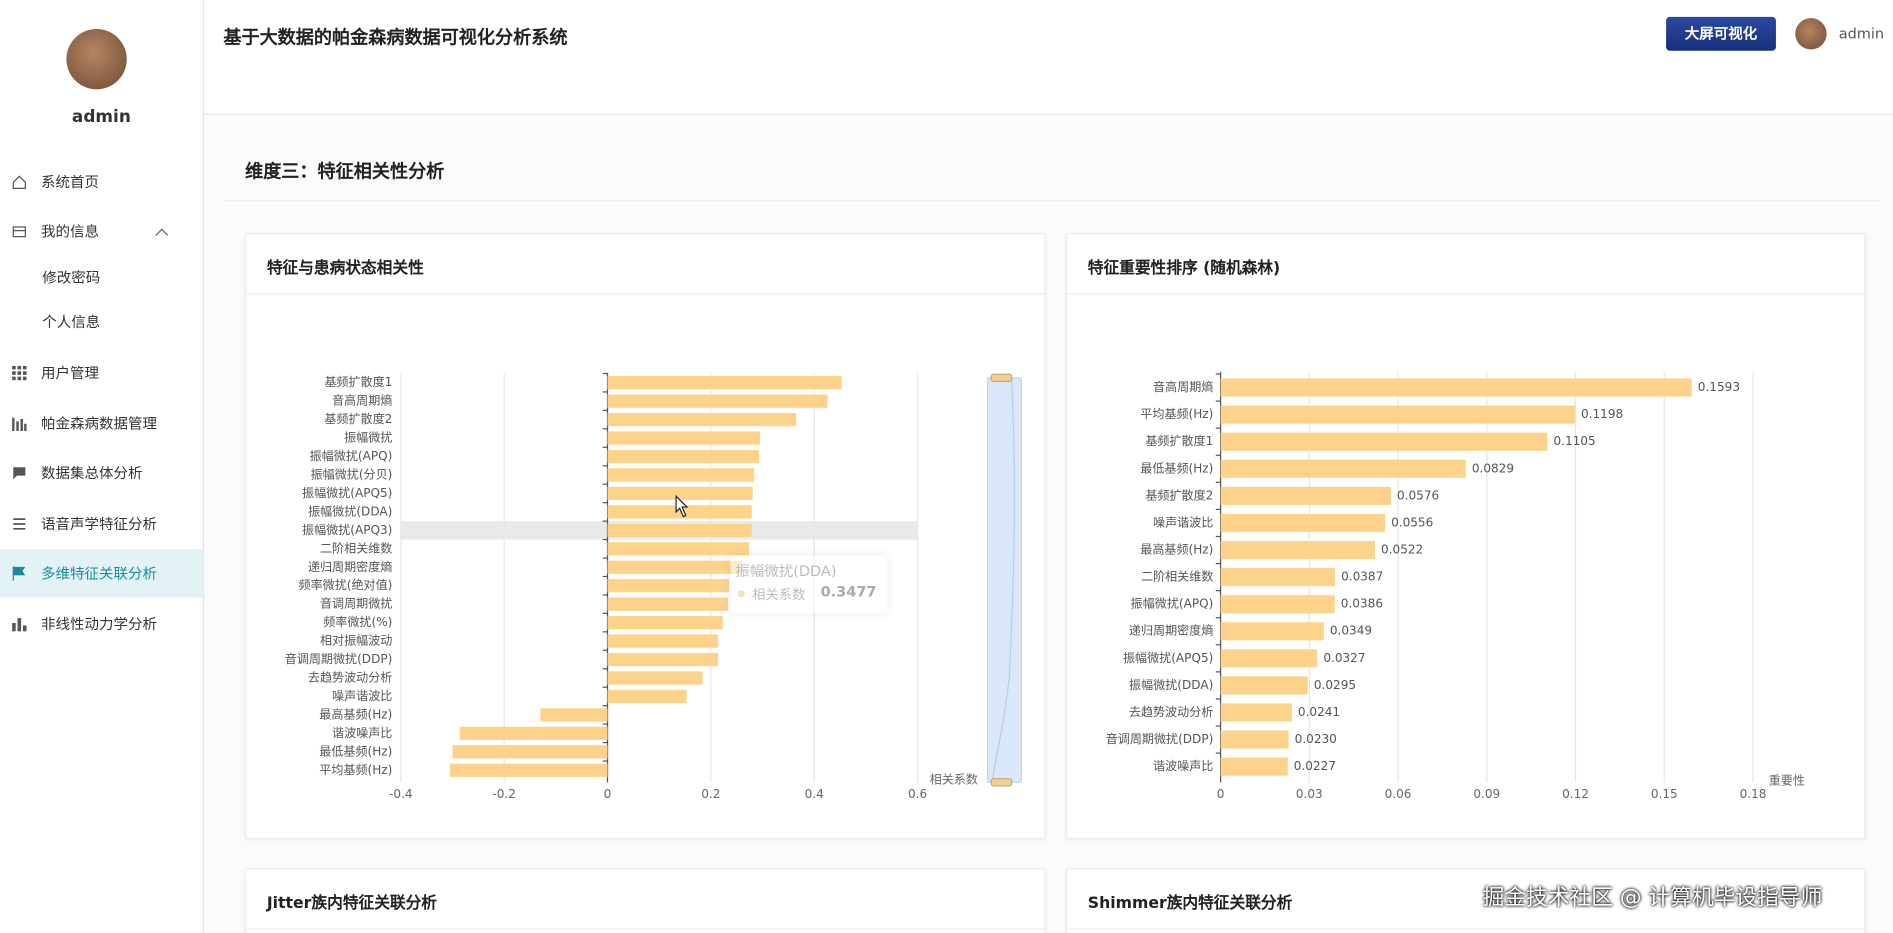 The height and width of the screenshot is (933, 1893). Describe the element at coordinates (1719, 387) in the screenshot. I see `value-label: 0.1593` at that location.